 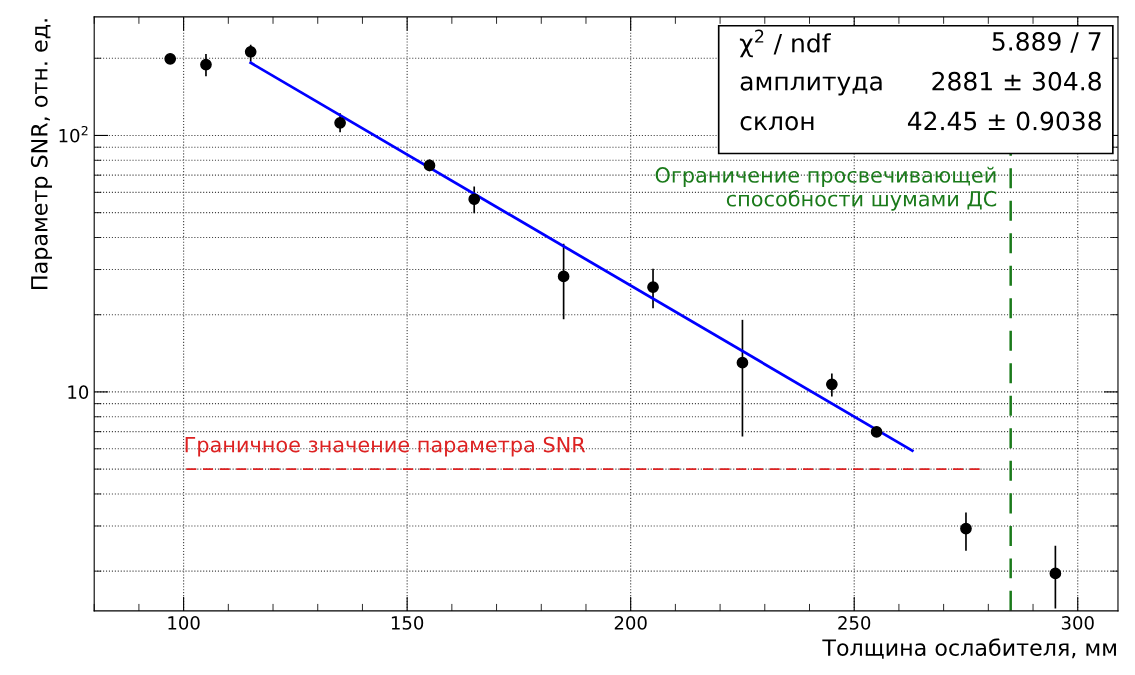 I want to click on ref-line-label: Ограничение просвечивающей способности шумами ДС, so click(x=826, y=188).